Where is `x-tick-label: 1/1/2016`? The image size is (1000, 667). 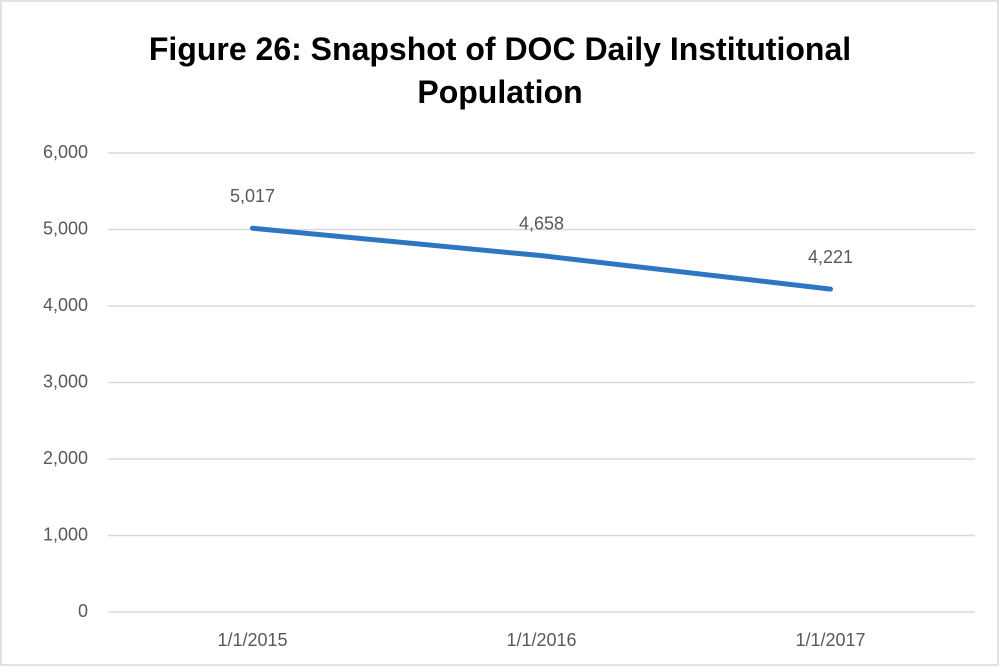 x-tick-label: 1/1/2016 is located at coordinates (541, 640).